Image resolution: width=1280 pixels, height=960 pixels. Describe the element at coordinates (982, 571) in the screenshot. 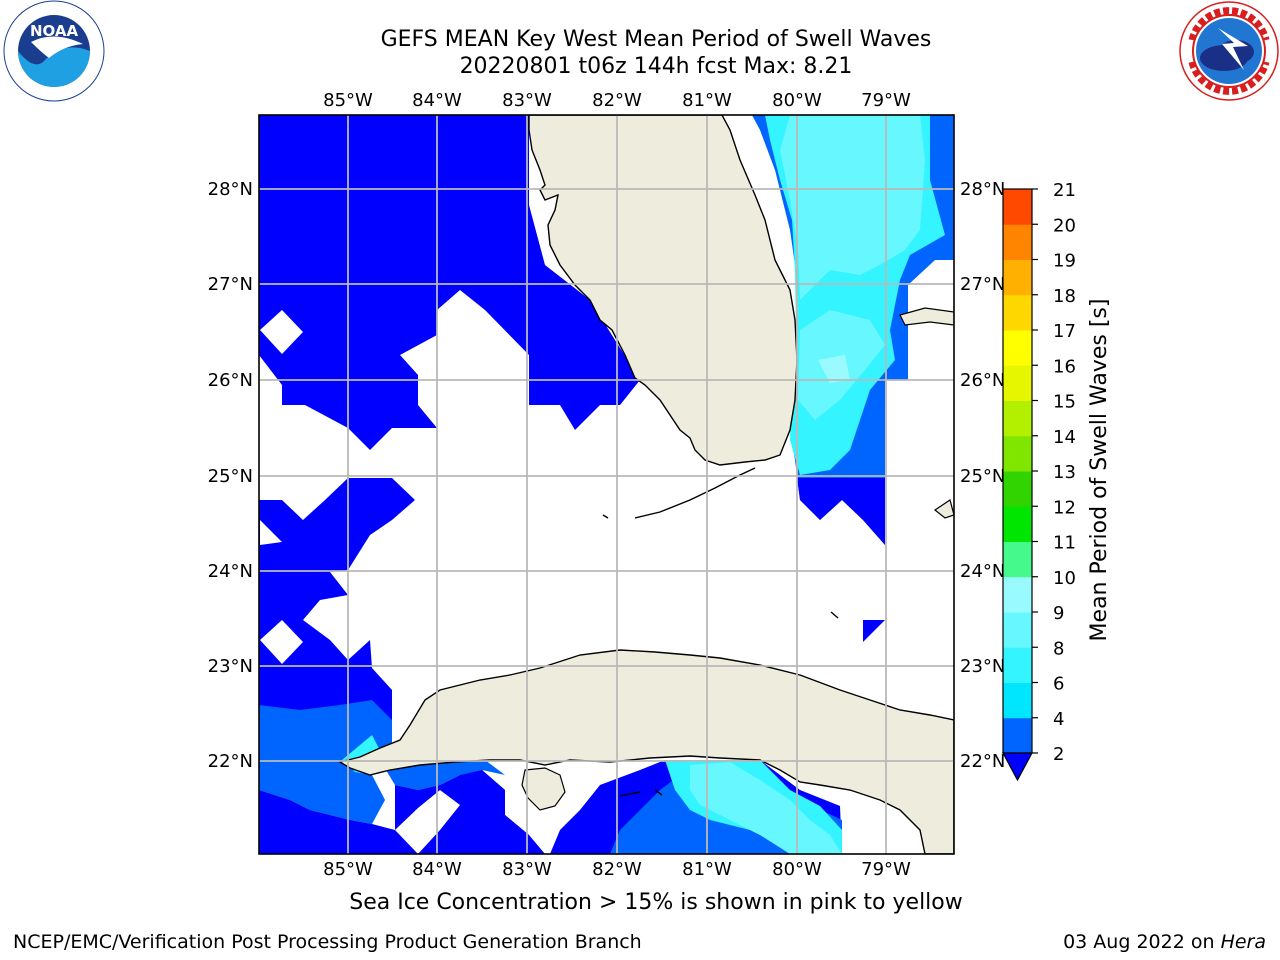

I see `lat-label-right: 24°N` at that location.